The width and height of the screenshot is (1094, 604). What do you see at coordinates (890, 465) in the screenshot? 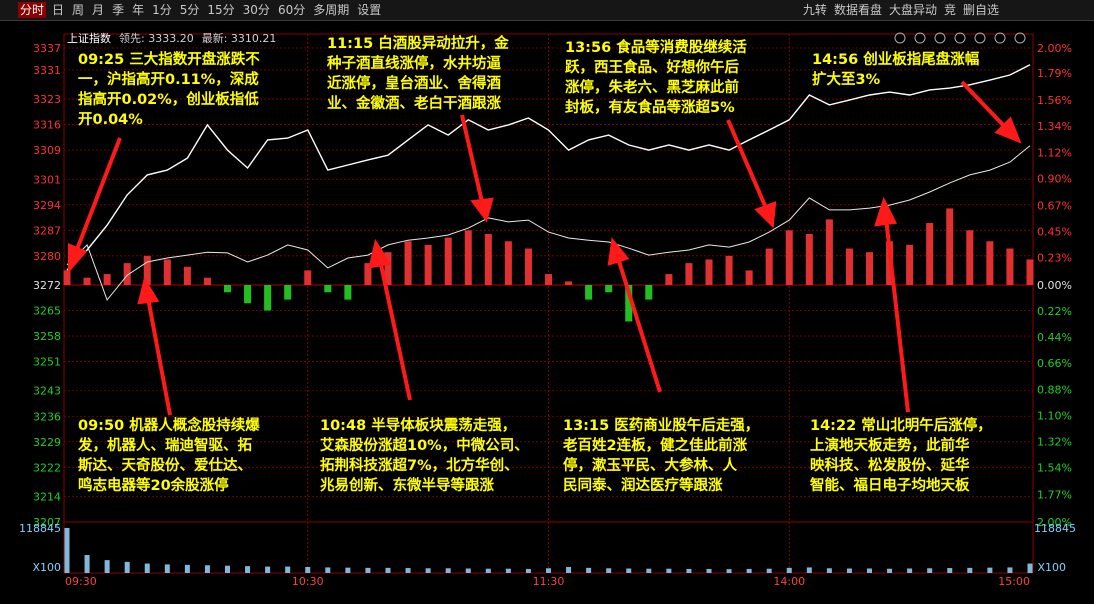
I see `annotation-text: 映科技、松发股份、延华` at bounding box center [890, 465].